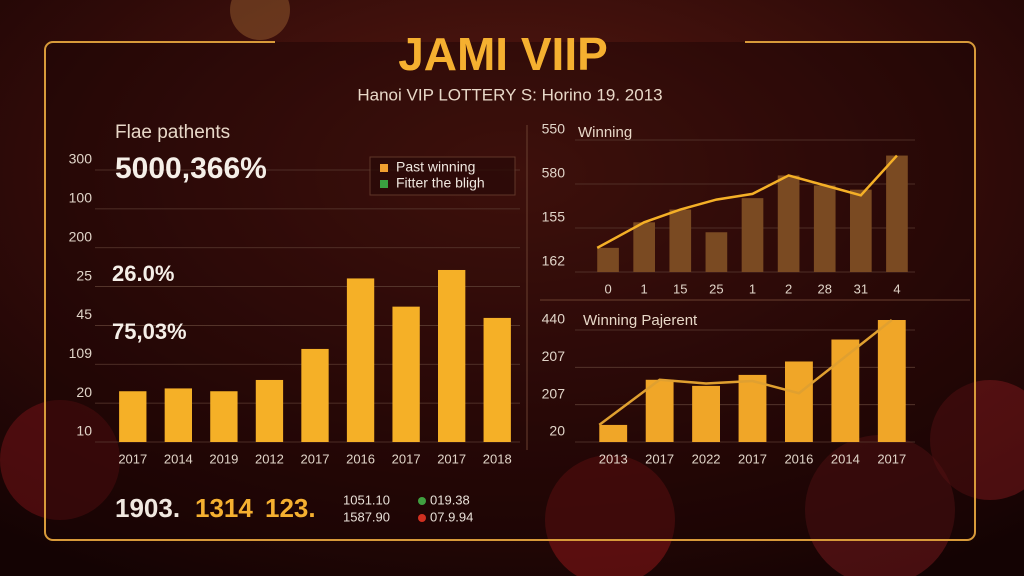  What do you see at coordinates (172, 132) in the screenshot?
I see `chart-title: Flae pathents` at bounding box center [172, 132].